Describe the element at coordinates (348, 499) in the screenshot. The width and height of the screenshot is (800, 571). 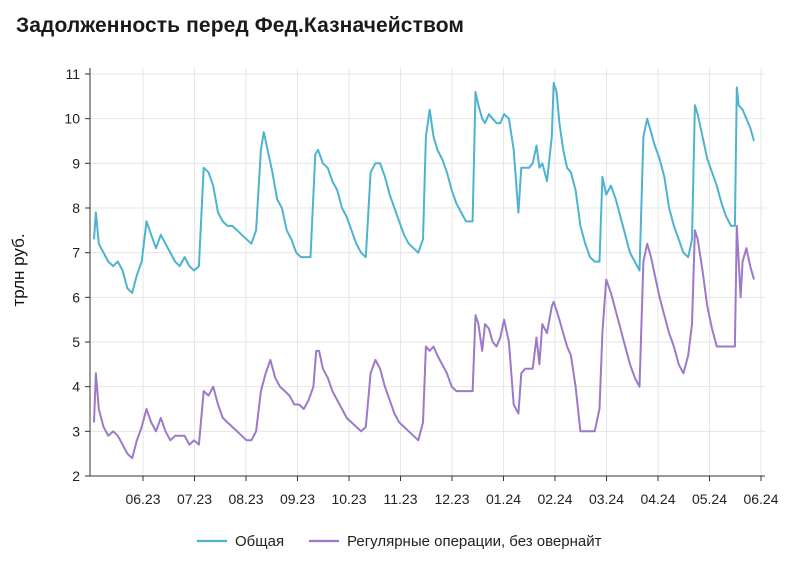
I see `x-tick-label-4: 10.23` at that location.